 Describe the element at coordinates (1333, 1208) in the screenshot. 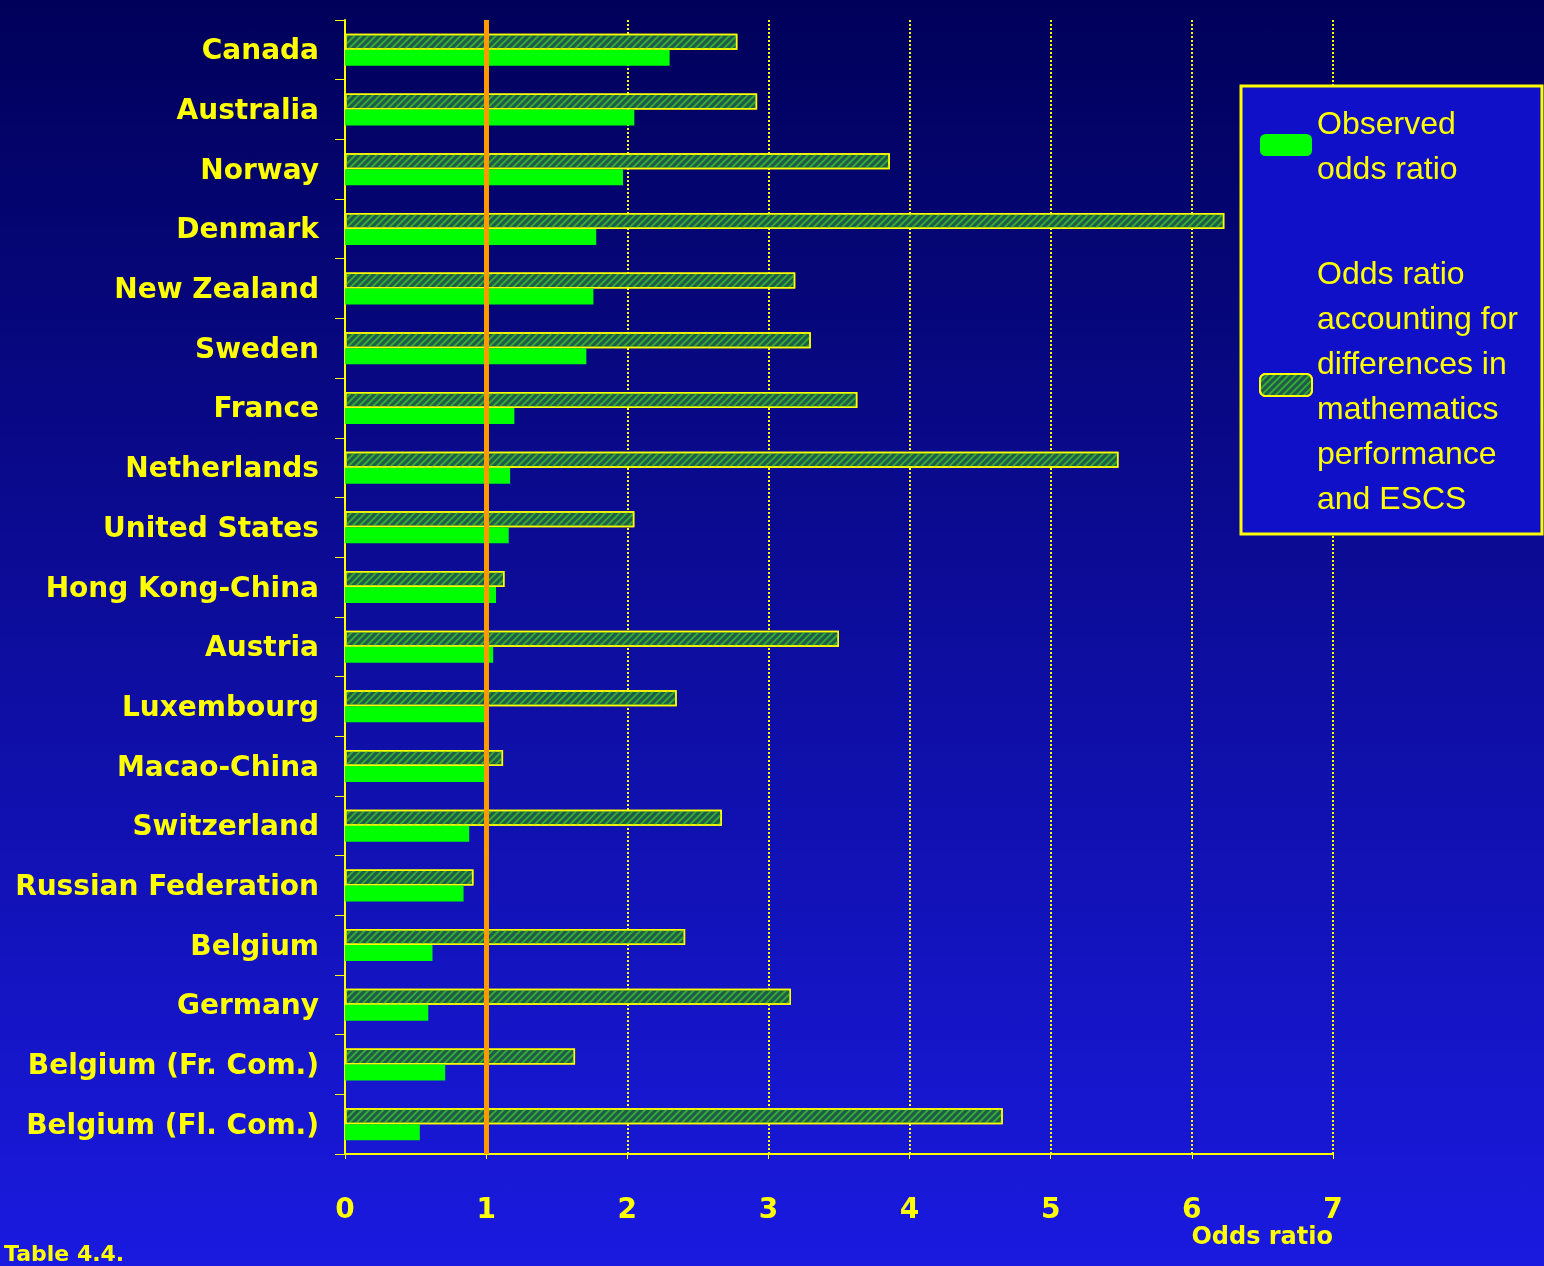

I see `x-tick-label: 7` at that location.